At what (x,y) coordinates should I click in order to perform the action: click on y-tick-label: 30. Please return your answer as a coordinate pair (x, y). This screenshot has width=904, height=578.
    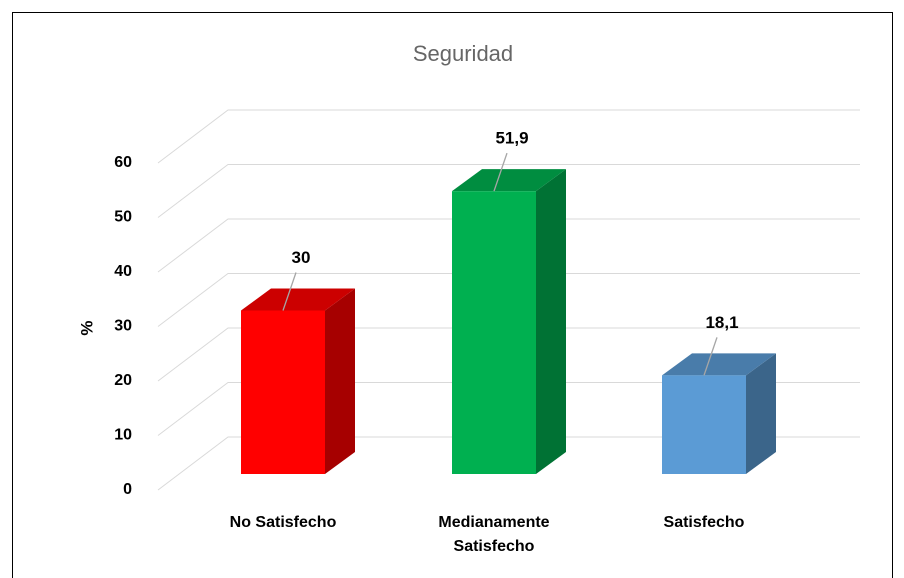
    Looking at the image, I should click on (123, 326).